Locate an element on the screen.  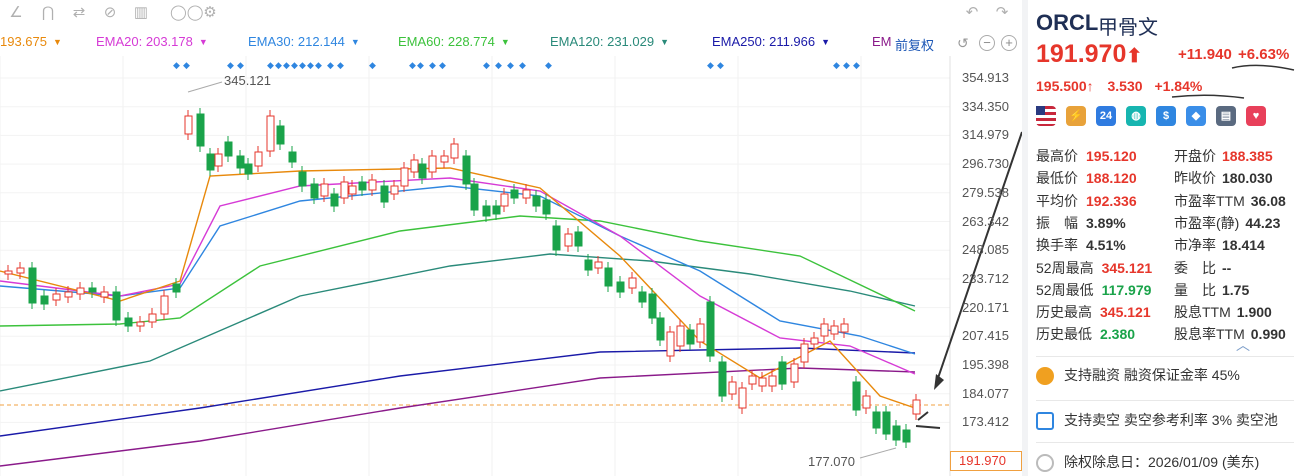
ema-label: EMA120: is located at coordinates (577, 41).